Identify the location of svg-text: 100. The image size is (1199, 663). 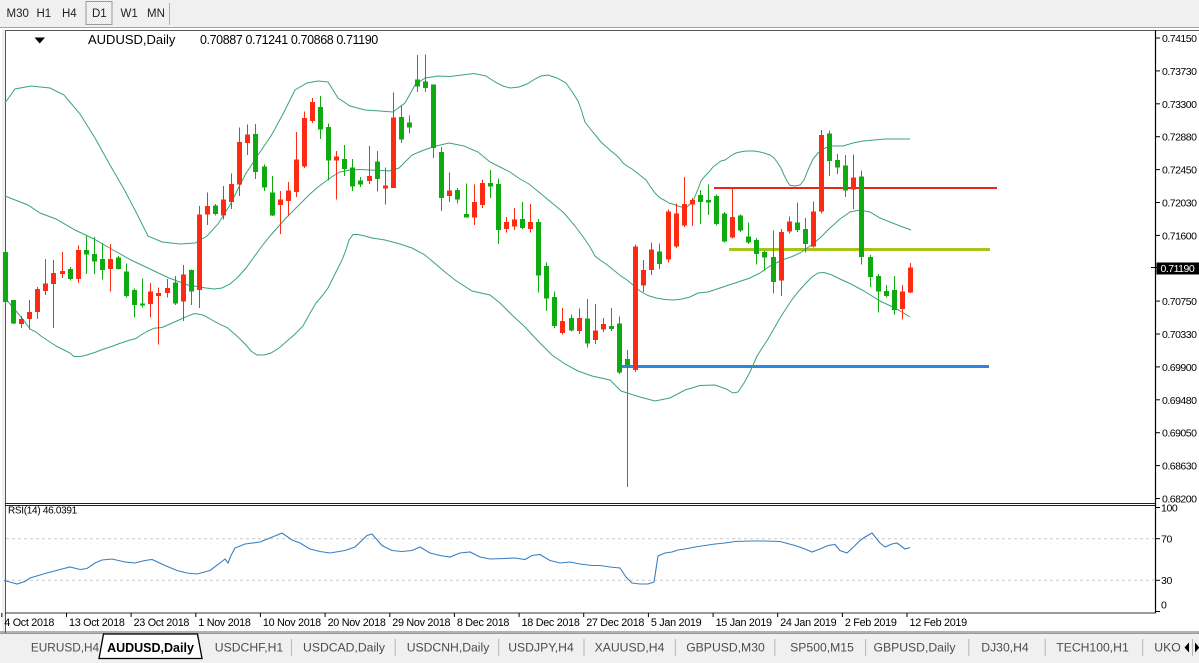
(1169, 509).